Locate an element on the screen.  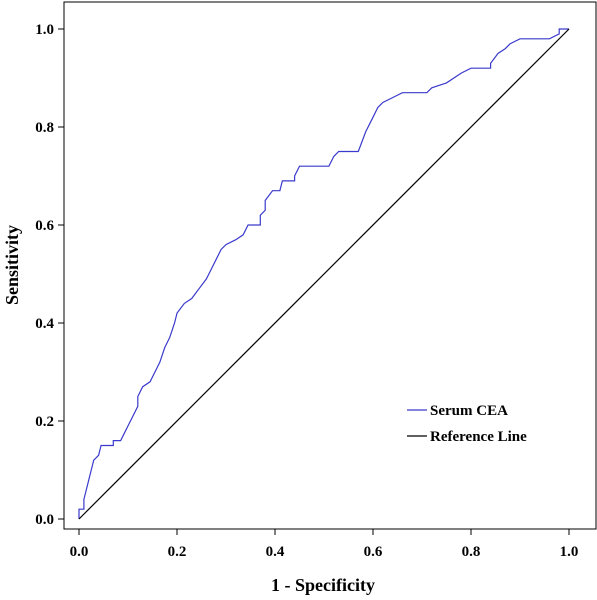
y-tick-label: 0.6 is located at coordinates (44, 226).